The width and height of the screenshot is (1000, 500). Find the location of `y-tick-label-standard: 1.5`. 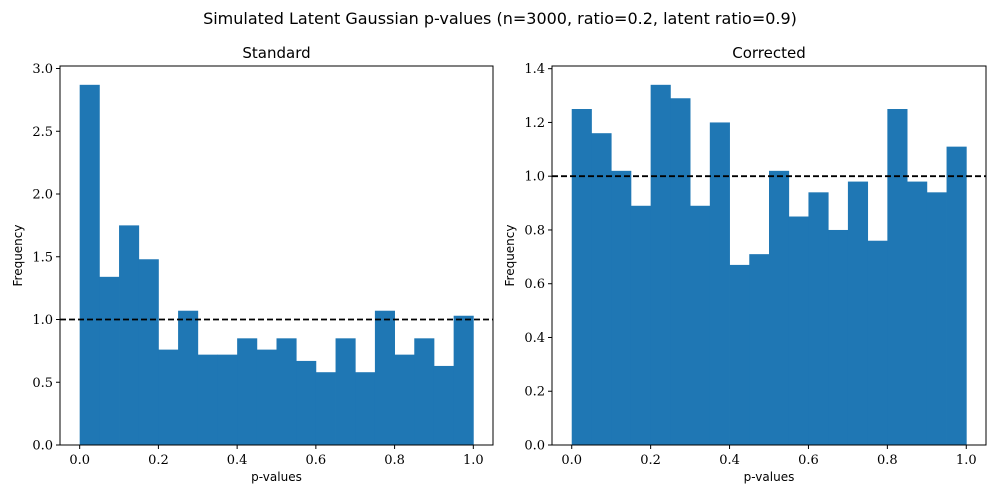

y-tick-label-standard: 1.5 is located at coordinates (42, 257).